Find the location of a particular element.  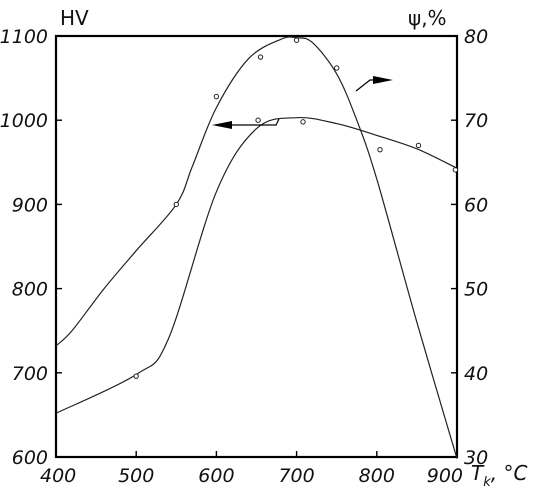

left-tick-label: 1100 is located at coordinates (24, 37).